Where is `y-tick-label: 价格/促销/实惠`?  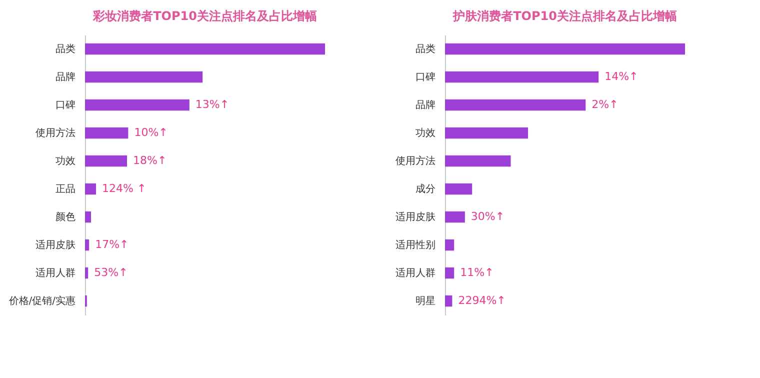
y-tick-label: 价格/促销/实惠 is located at coordinates (42, 301).